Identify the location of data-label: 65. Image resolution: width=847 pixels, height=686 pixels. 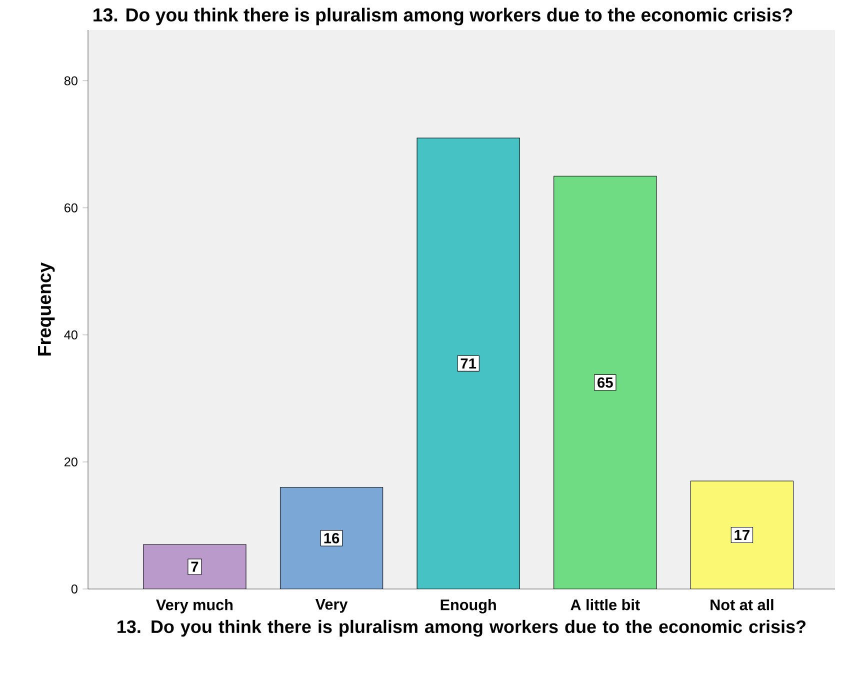
(605, 382).